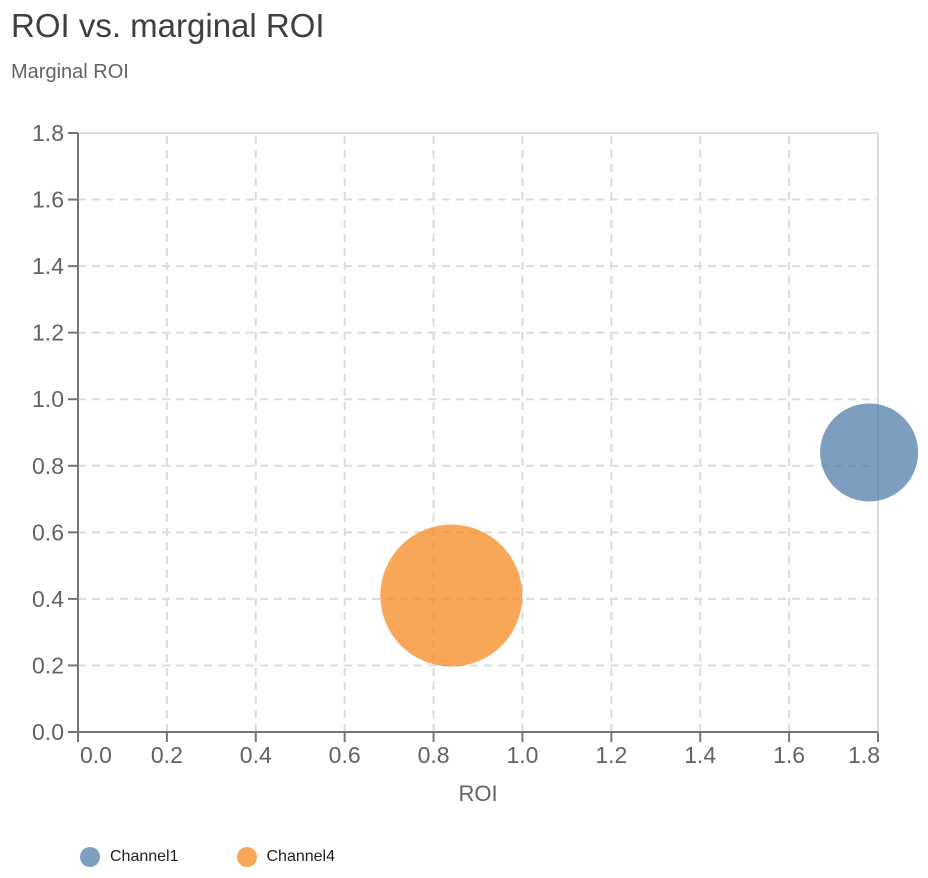 The height and width of the screenshot is (878, 928). Describe the element at coordinates (48, 599) in the screenshot. I see `y-axis-tick-label: 0.4` at that location.